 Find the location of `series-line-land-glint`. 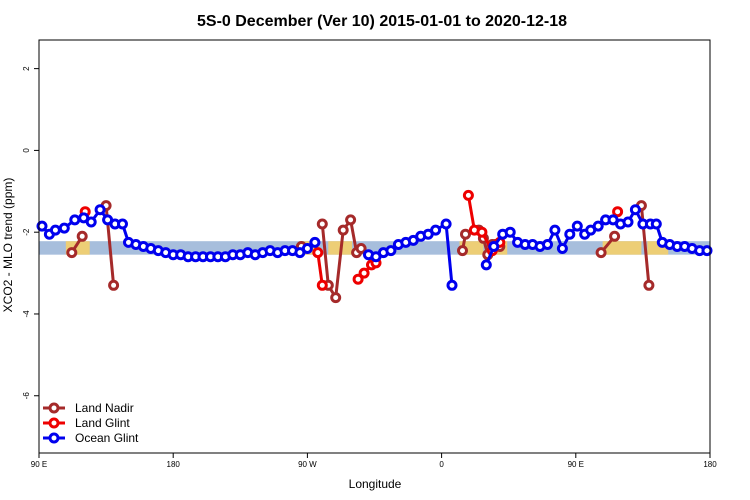

series-line-land-glint is located at coordinates (320, 269).